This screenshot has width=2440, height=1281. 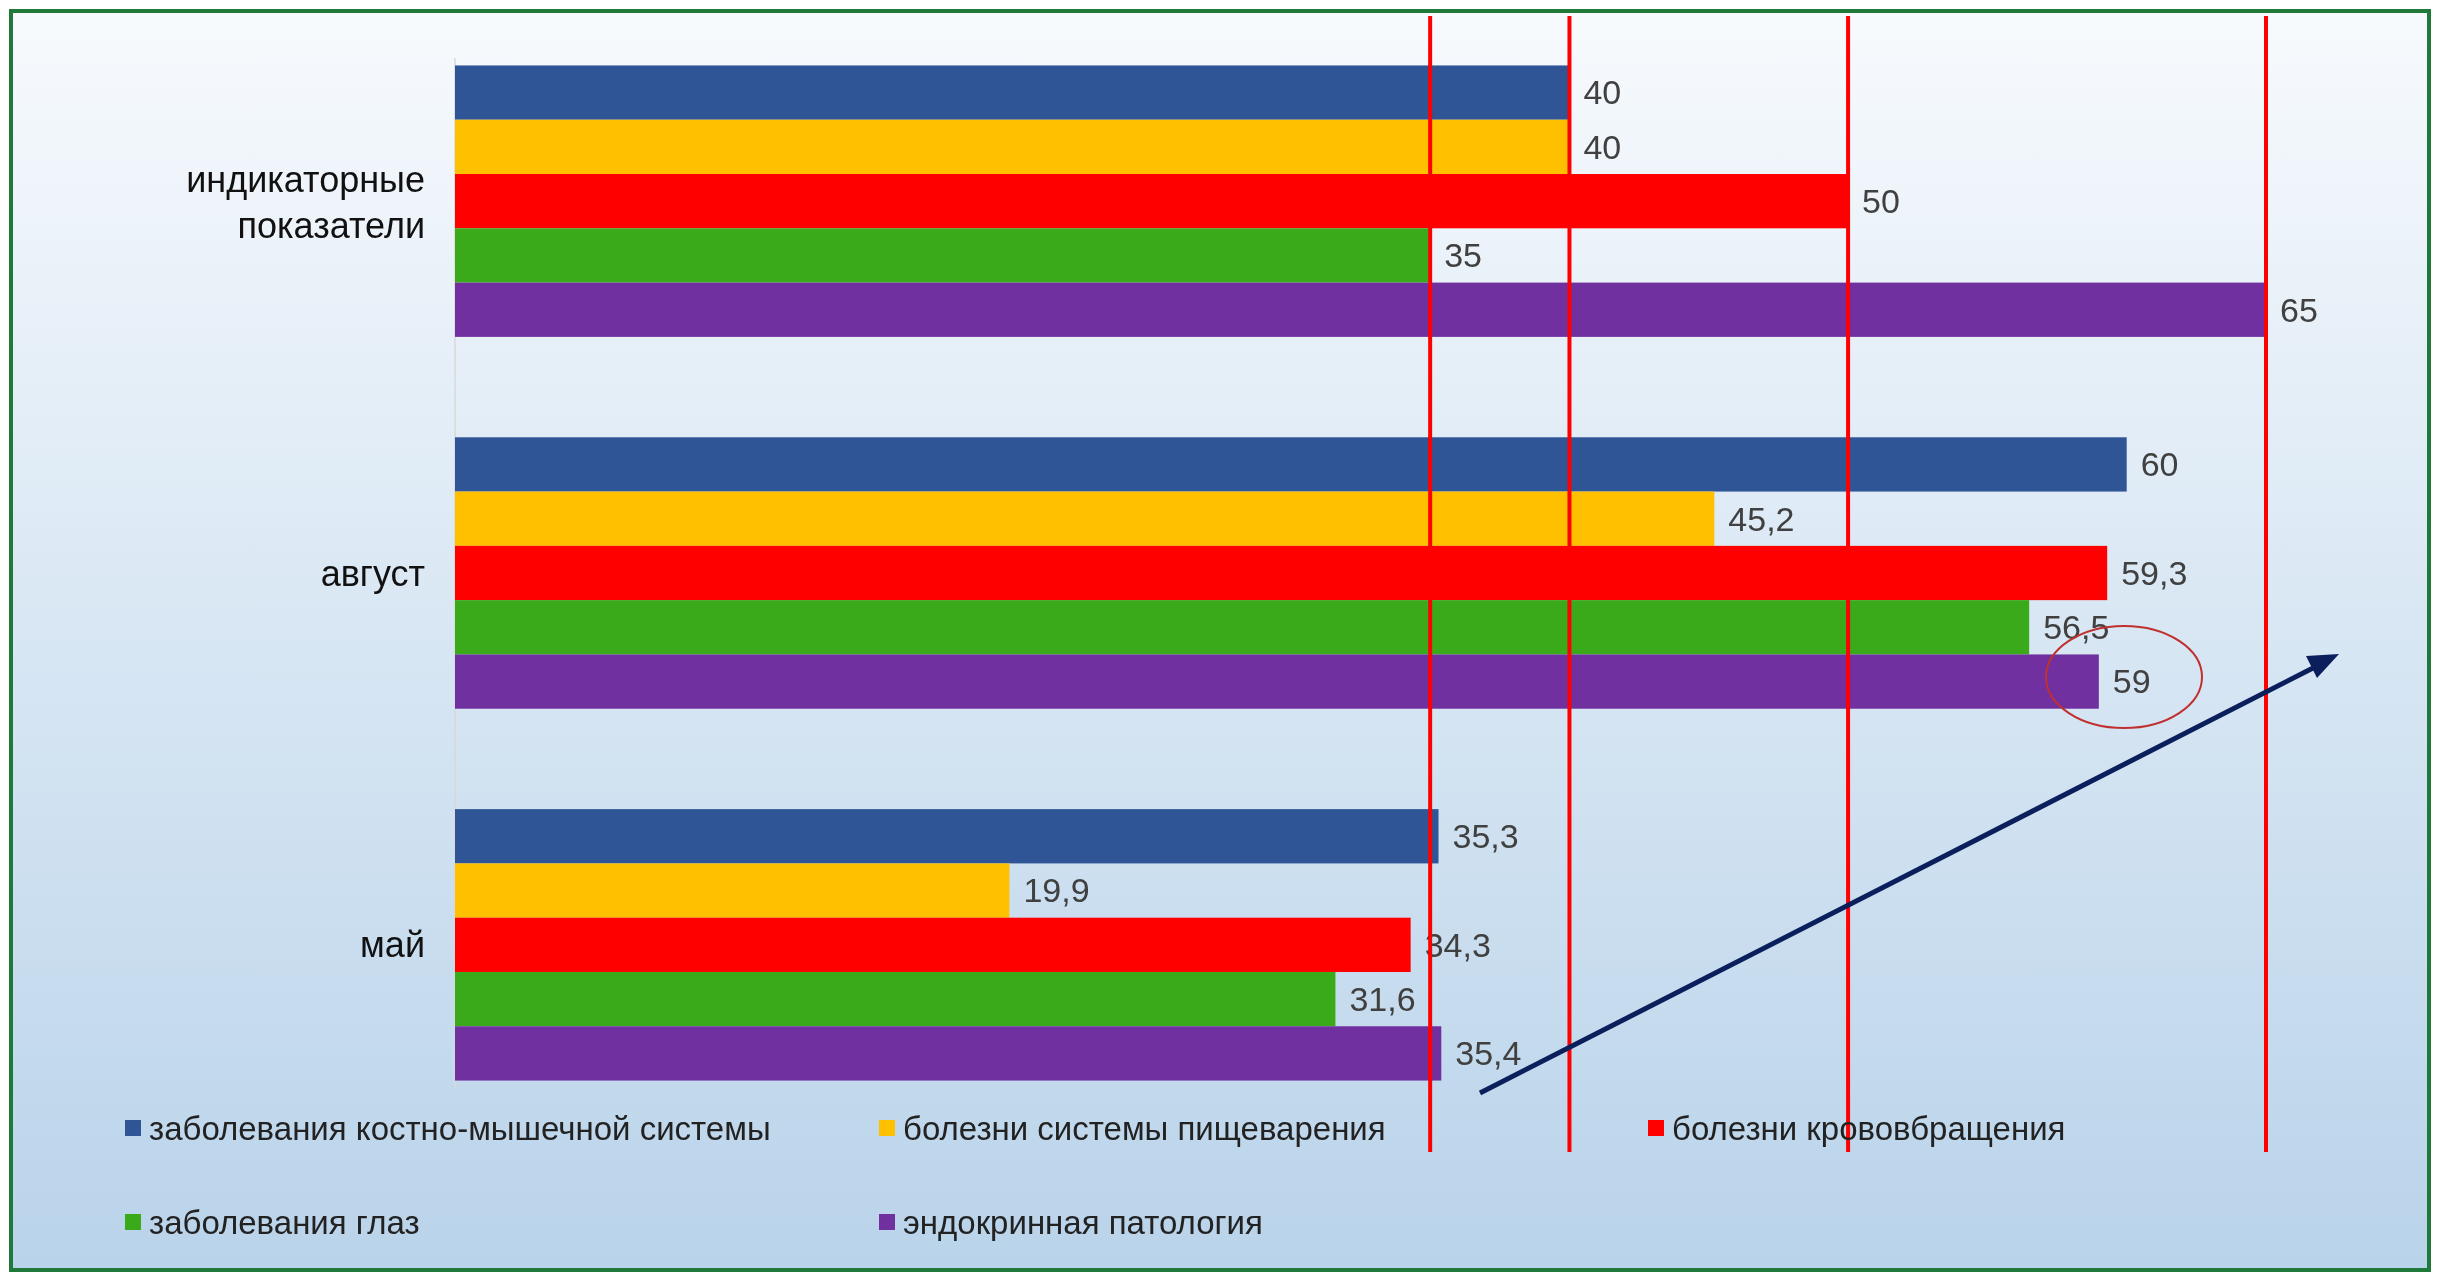 I want to click on data-label: 35,3, so click(x=1485, y=836).